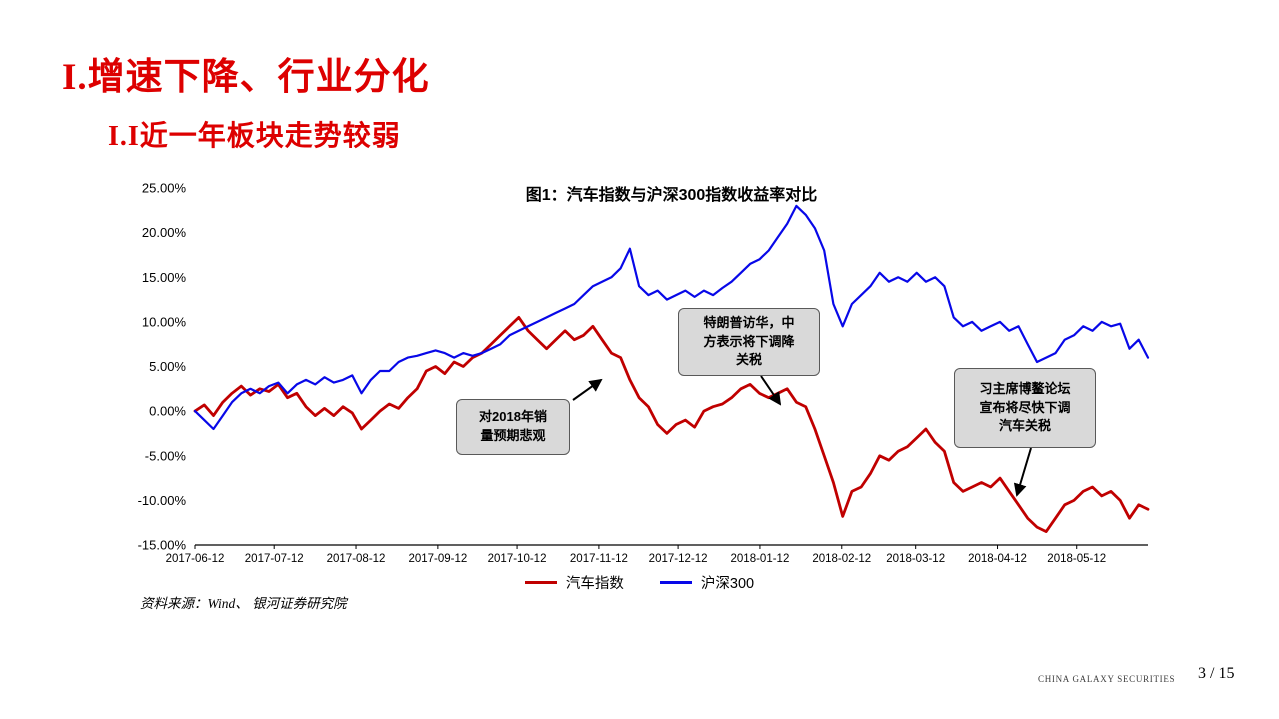  What do you see at coordinates (997, 559) in the screenshot?
I see `x-tick-label: 2018-04-12` at bounding box center [997, 559].